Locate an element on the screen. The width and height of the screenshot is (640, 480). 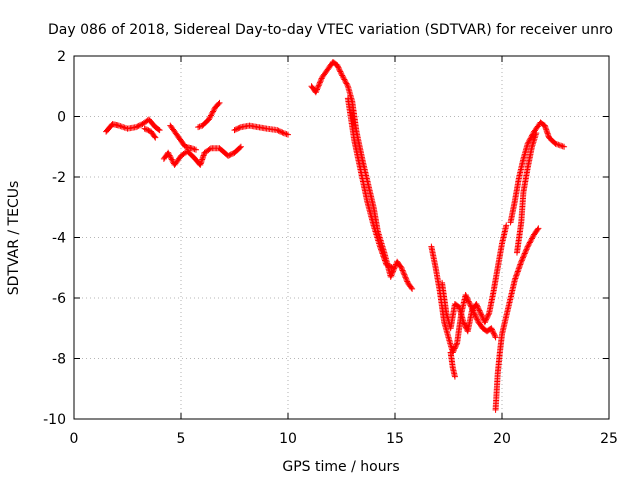
series-seg-i is located at coordinates (517, 319).